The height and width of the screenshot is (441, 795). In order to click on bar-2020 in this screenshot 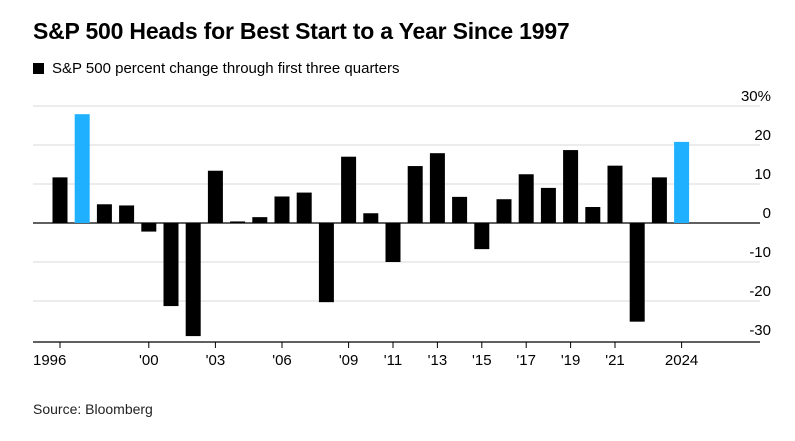, I will do `click(593, 215)`.